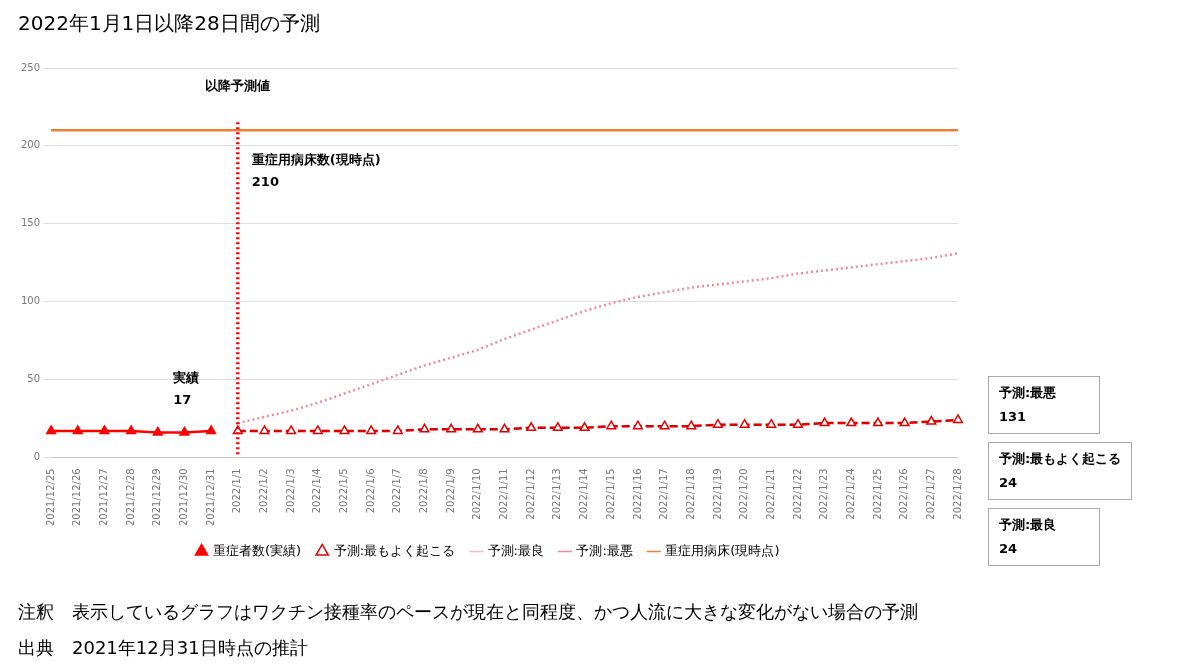 Image resolution: width=1185 pixels, height=666 pixels. Describe the element at coordinates (610, 494) in the screenshot. I see `x-tick-label: 2022/1/15` at that location.